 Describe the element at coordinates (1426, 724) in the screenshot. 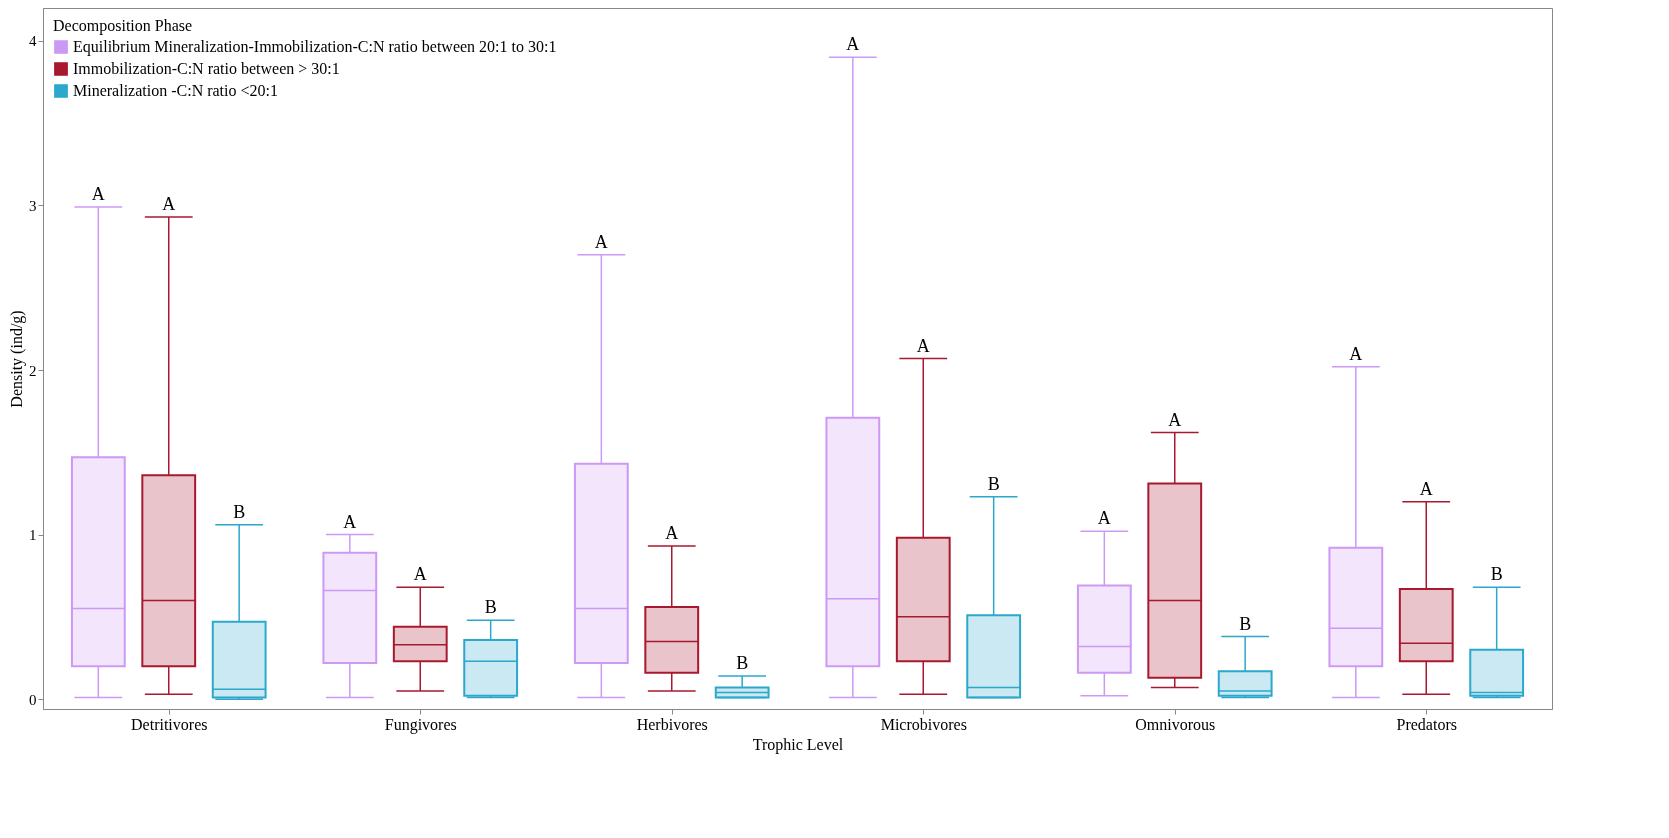

I see `x-tick-label: Predators` at that location.